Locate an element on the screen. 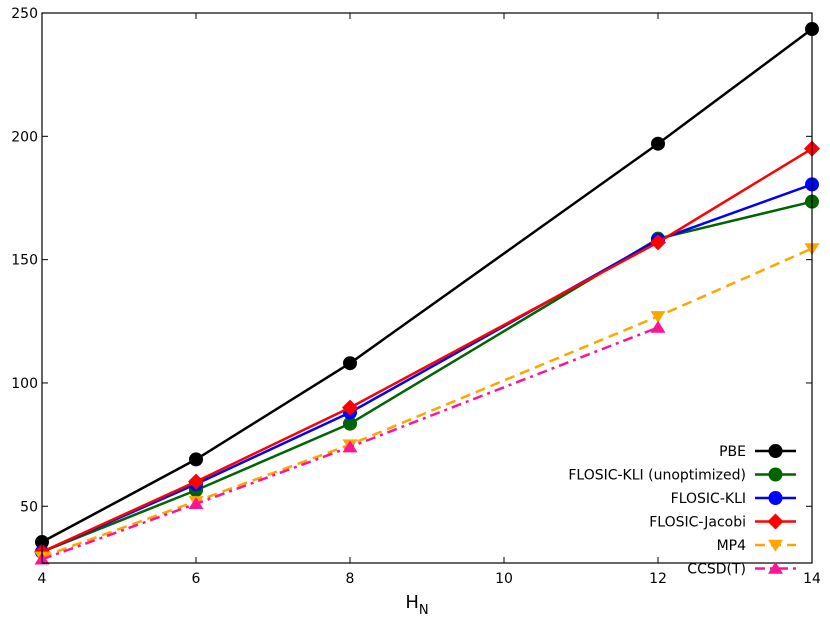 The width and height of the screenshot is (830, 623). y-tick-label: 50 is located at coordinates (29, 507).